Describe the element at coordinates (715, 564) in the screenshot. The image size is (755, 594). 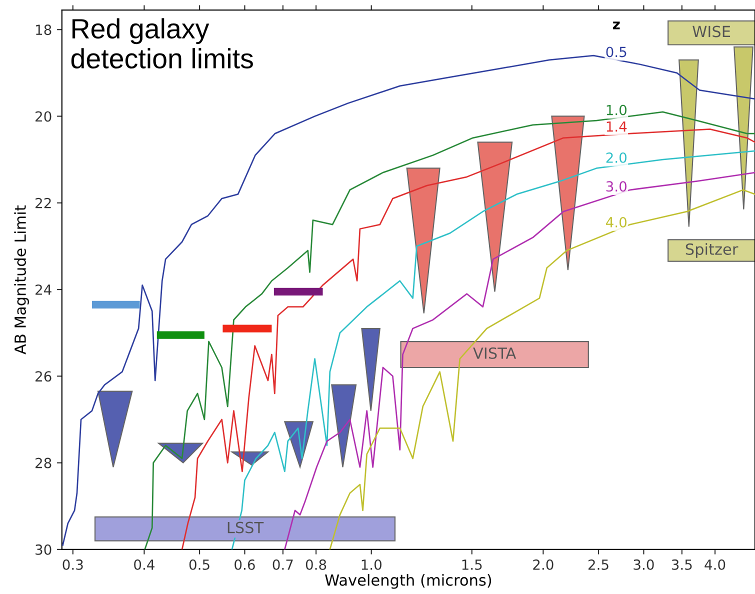
I see `x-tick-label: 4.0` at that location.